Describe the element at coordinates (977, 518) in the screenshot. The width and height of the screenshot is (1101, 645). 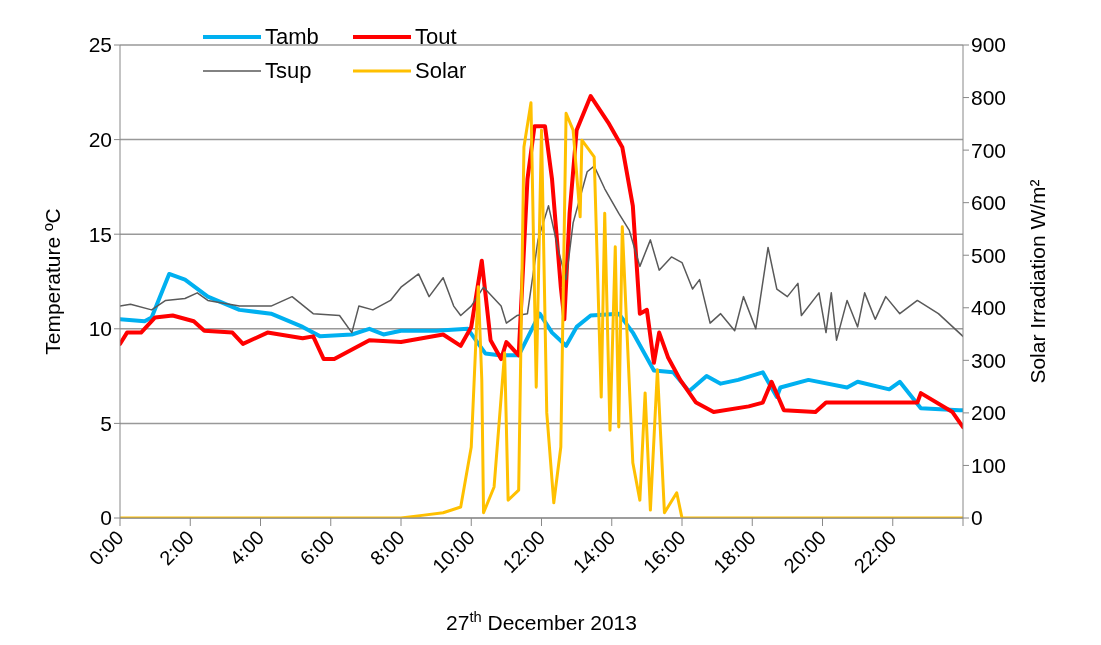
I see `y2-tick-label: 0` at that location.